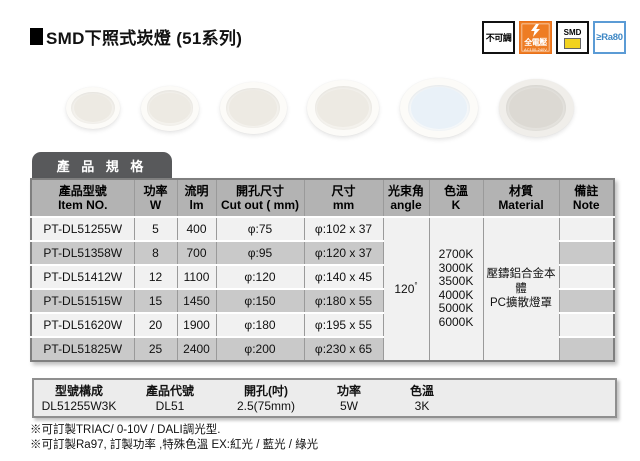 Image resolution: width=640 pixels, height=461 pixels. I want to click on cell-lumen: 1900, so click(196, 324).